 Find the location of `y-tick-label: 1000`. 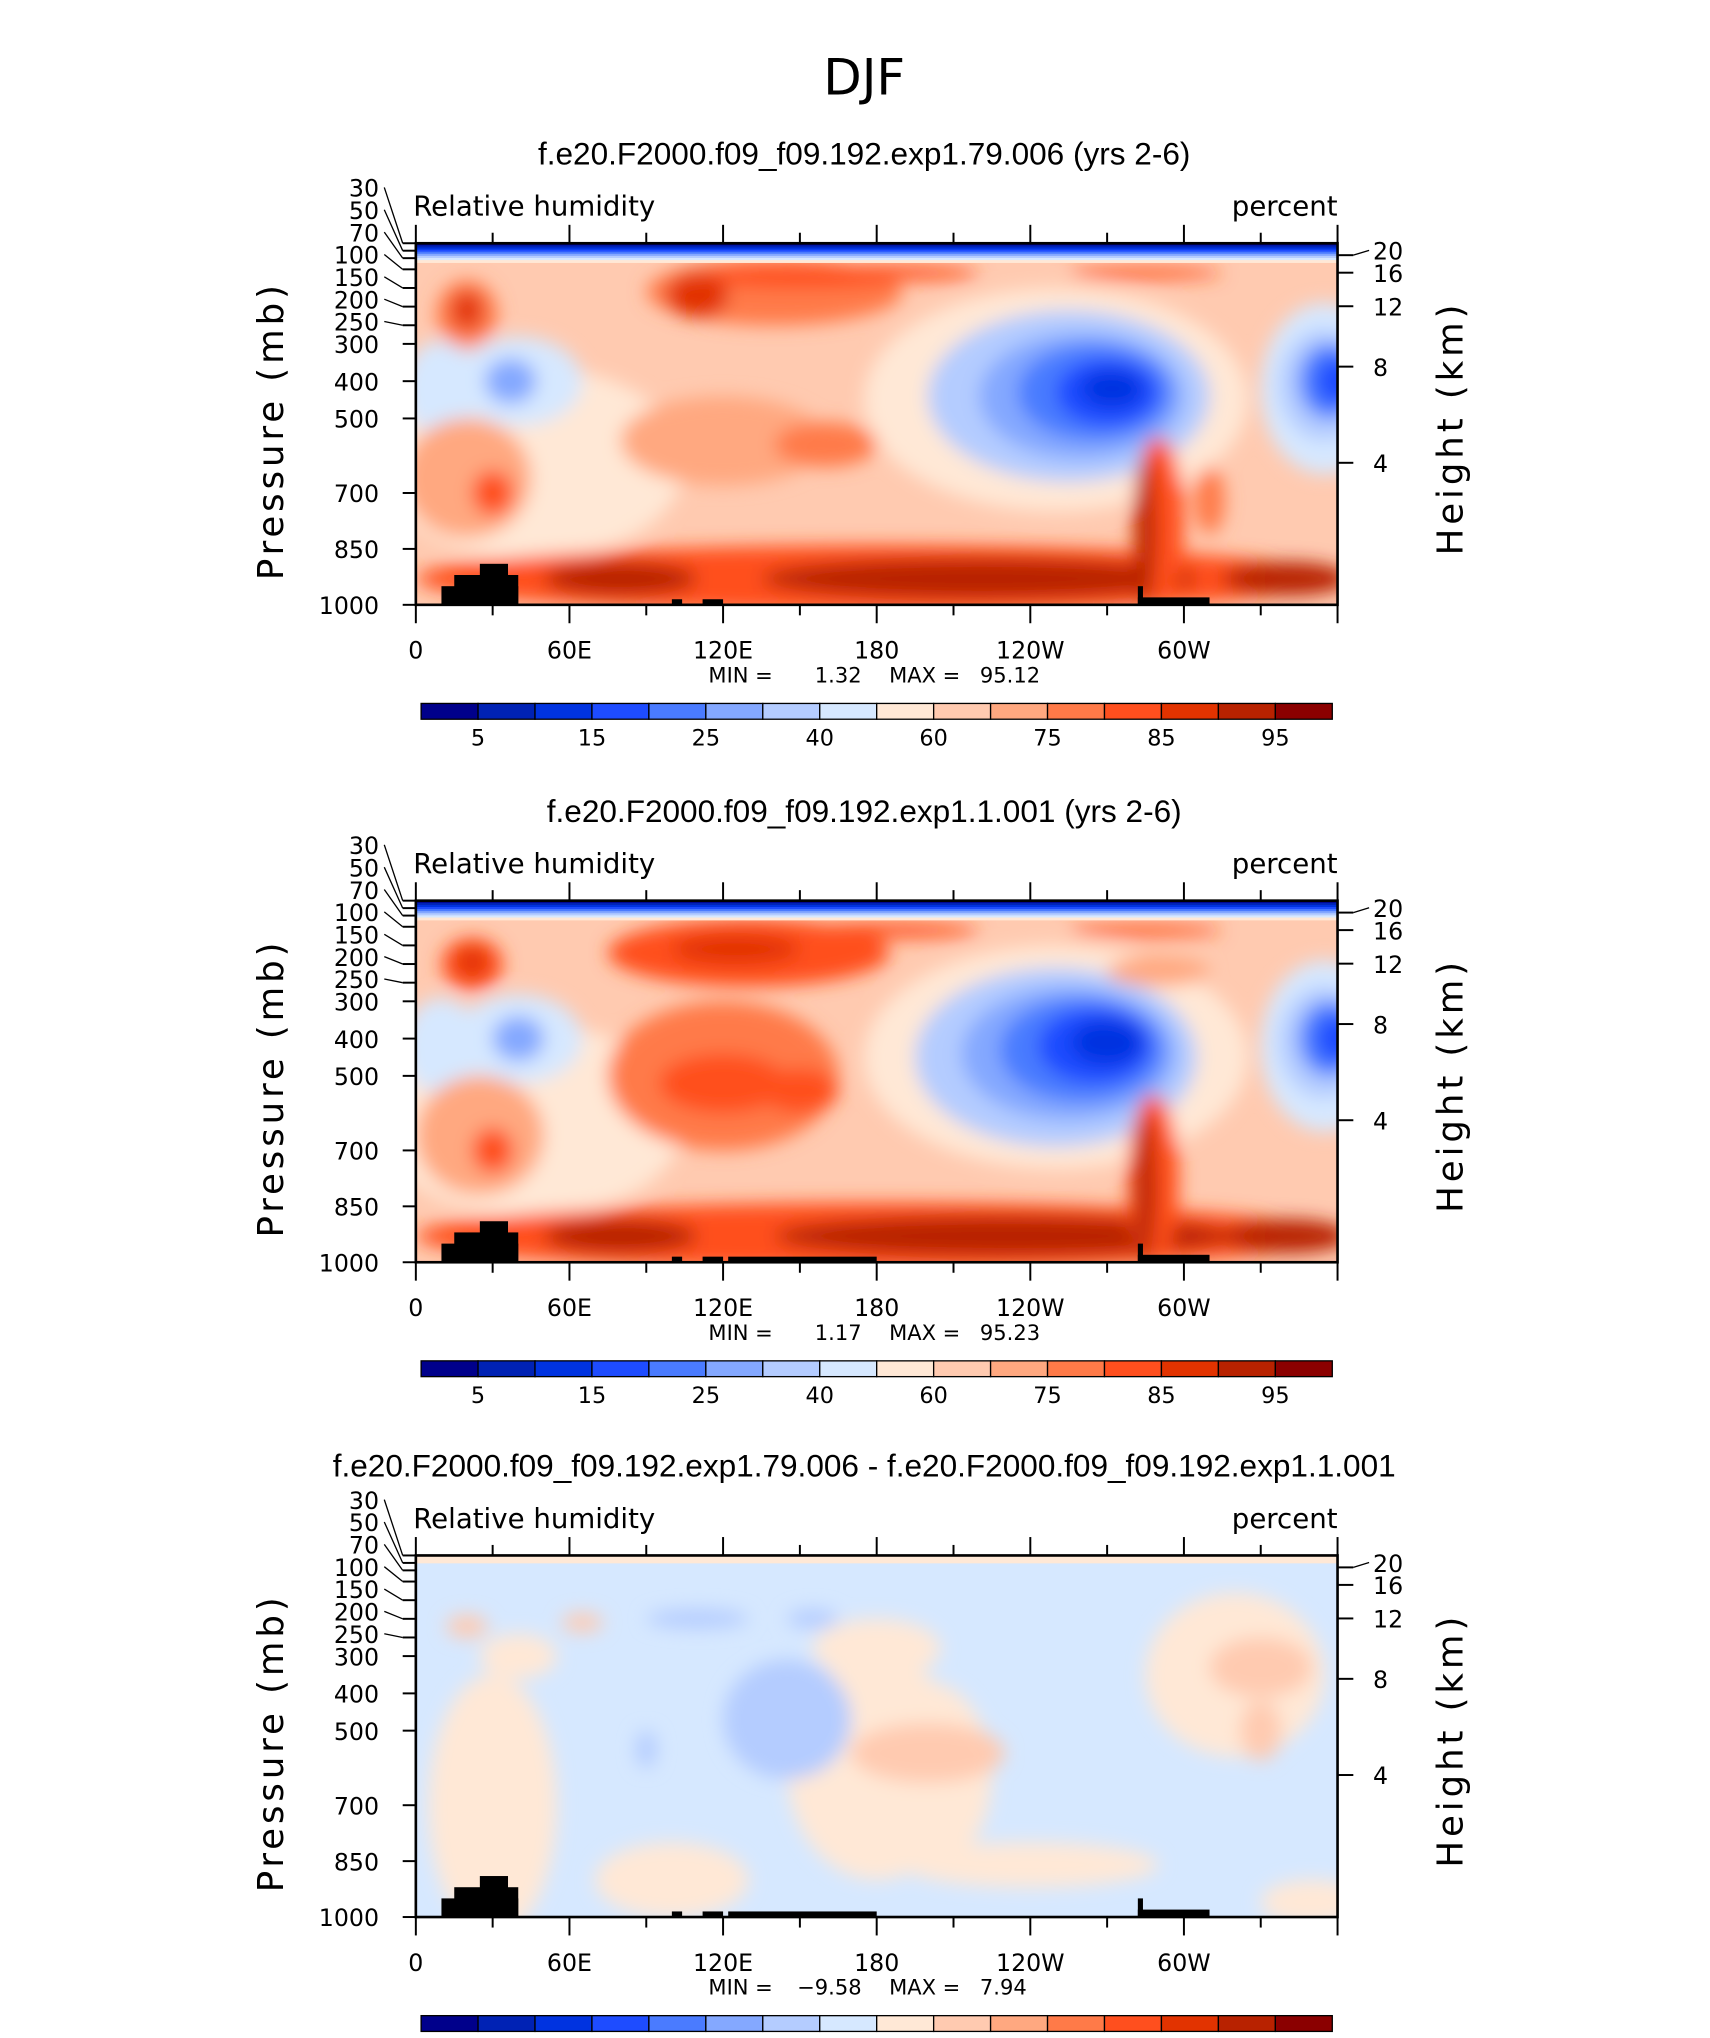

y-tick-label: 1000 is located at coordinates (349, 1918).